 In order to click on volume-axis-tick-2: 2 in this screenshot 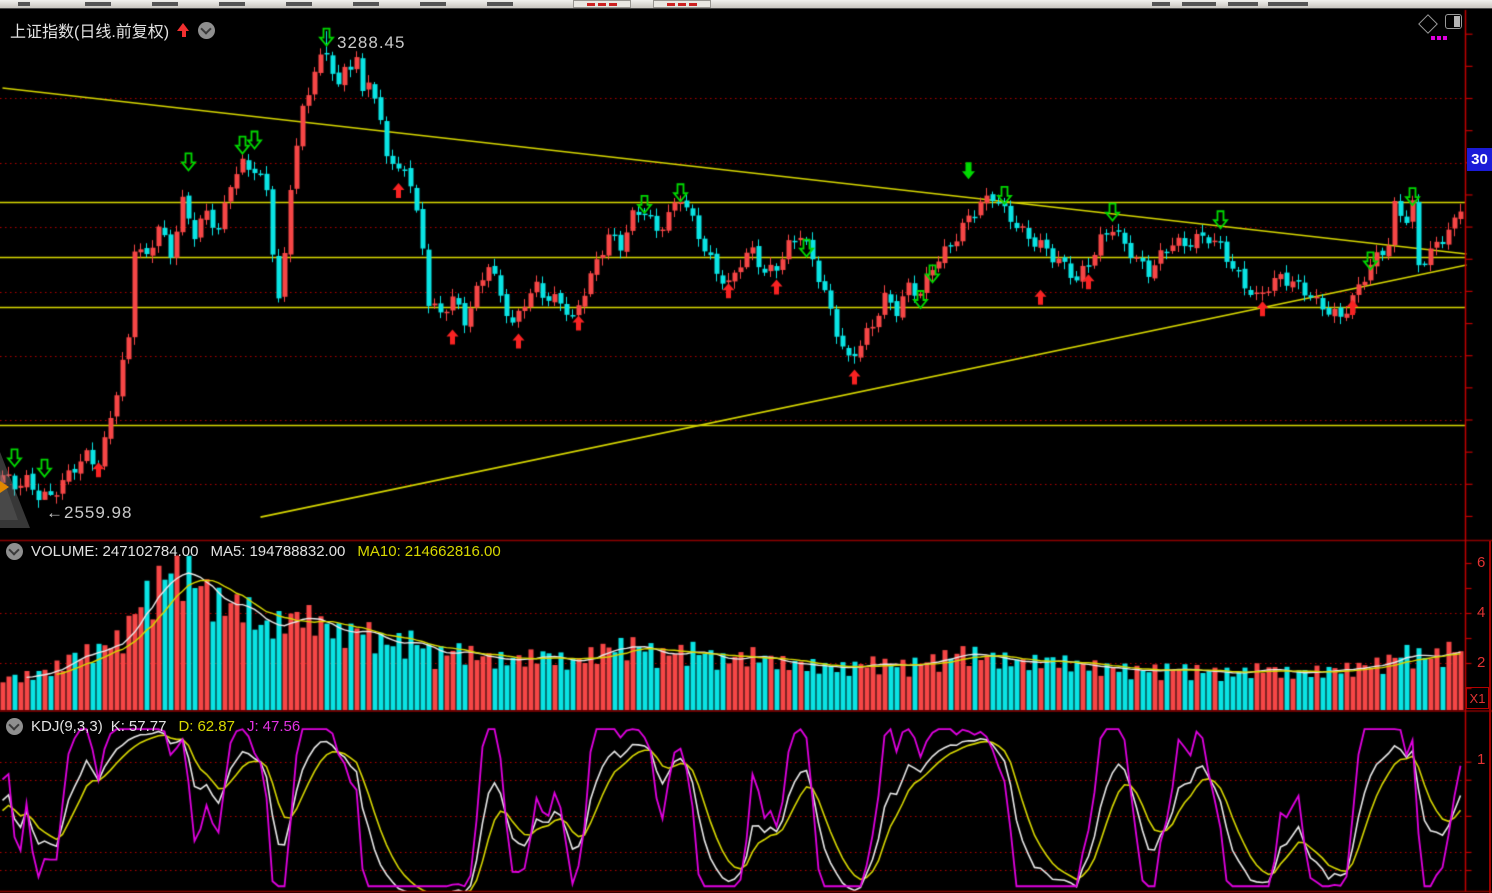, I will do `click(1481, 662)`.